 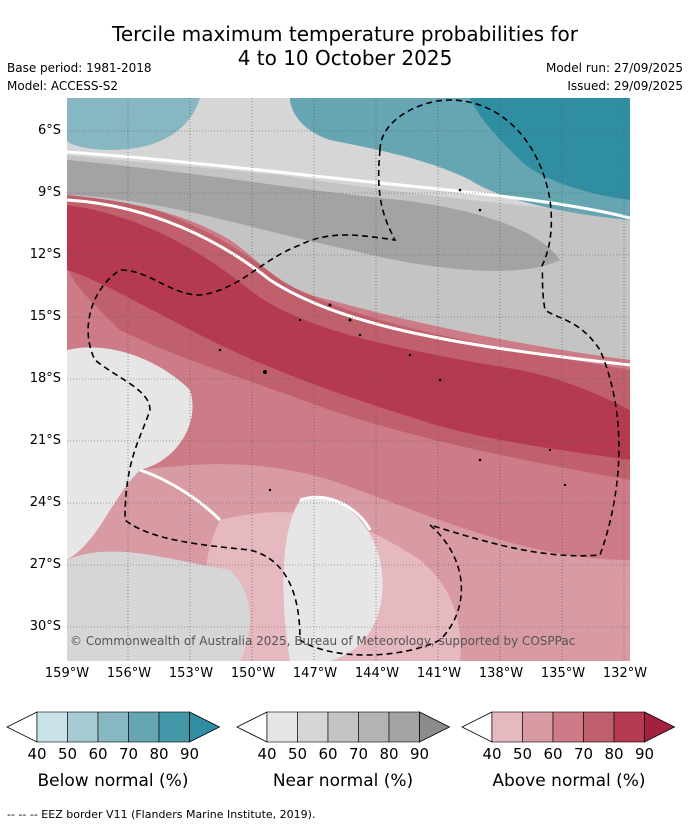 What do you see at coordinates (128, 754) in the screenshot?
I see `below-legend-tick: 70` at bounding box center [128, 754].